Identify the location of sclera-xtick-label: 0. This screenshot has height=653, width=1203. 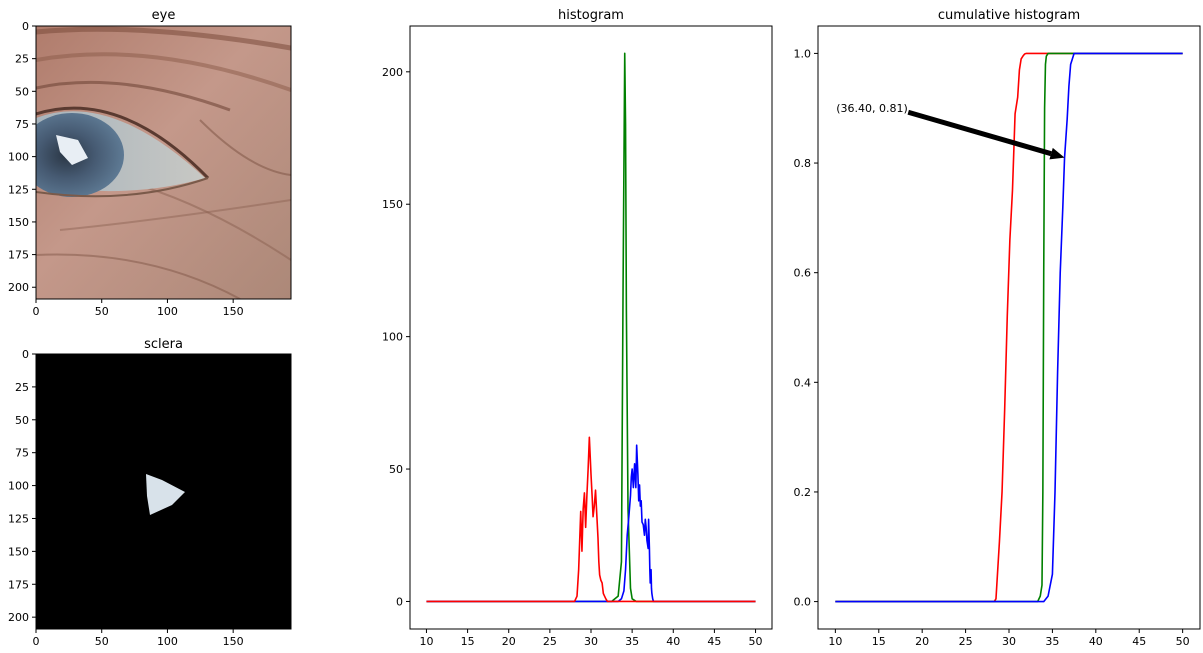
(36, 641).